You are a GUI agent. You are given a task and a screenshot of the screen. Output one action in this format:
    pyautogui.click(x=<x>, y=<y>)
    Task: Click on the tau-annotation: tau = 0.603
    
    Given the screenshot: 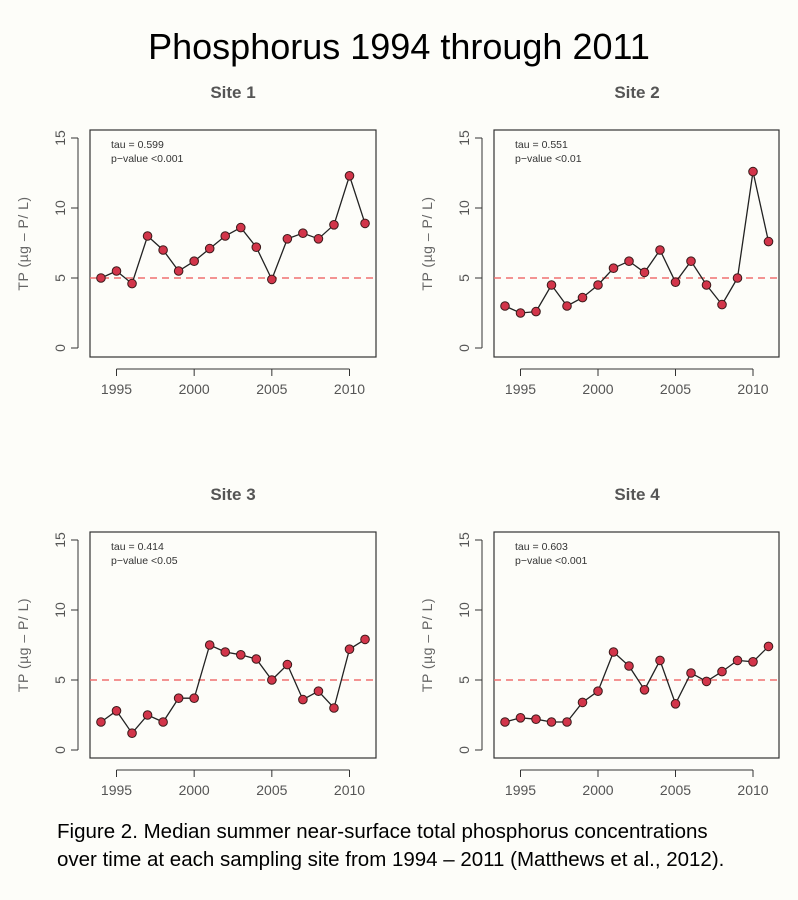 What is the action you would take?
    pyautogui.click(x=541, y=547)
    